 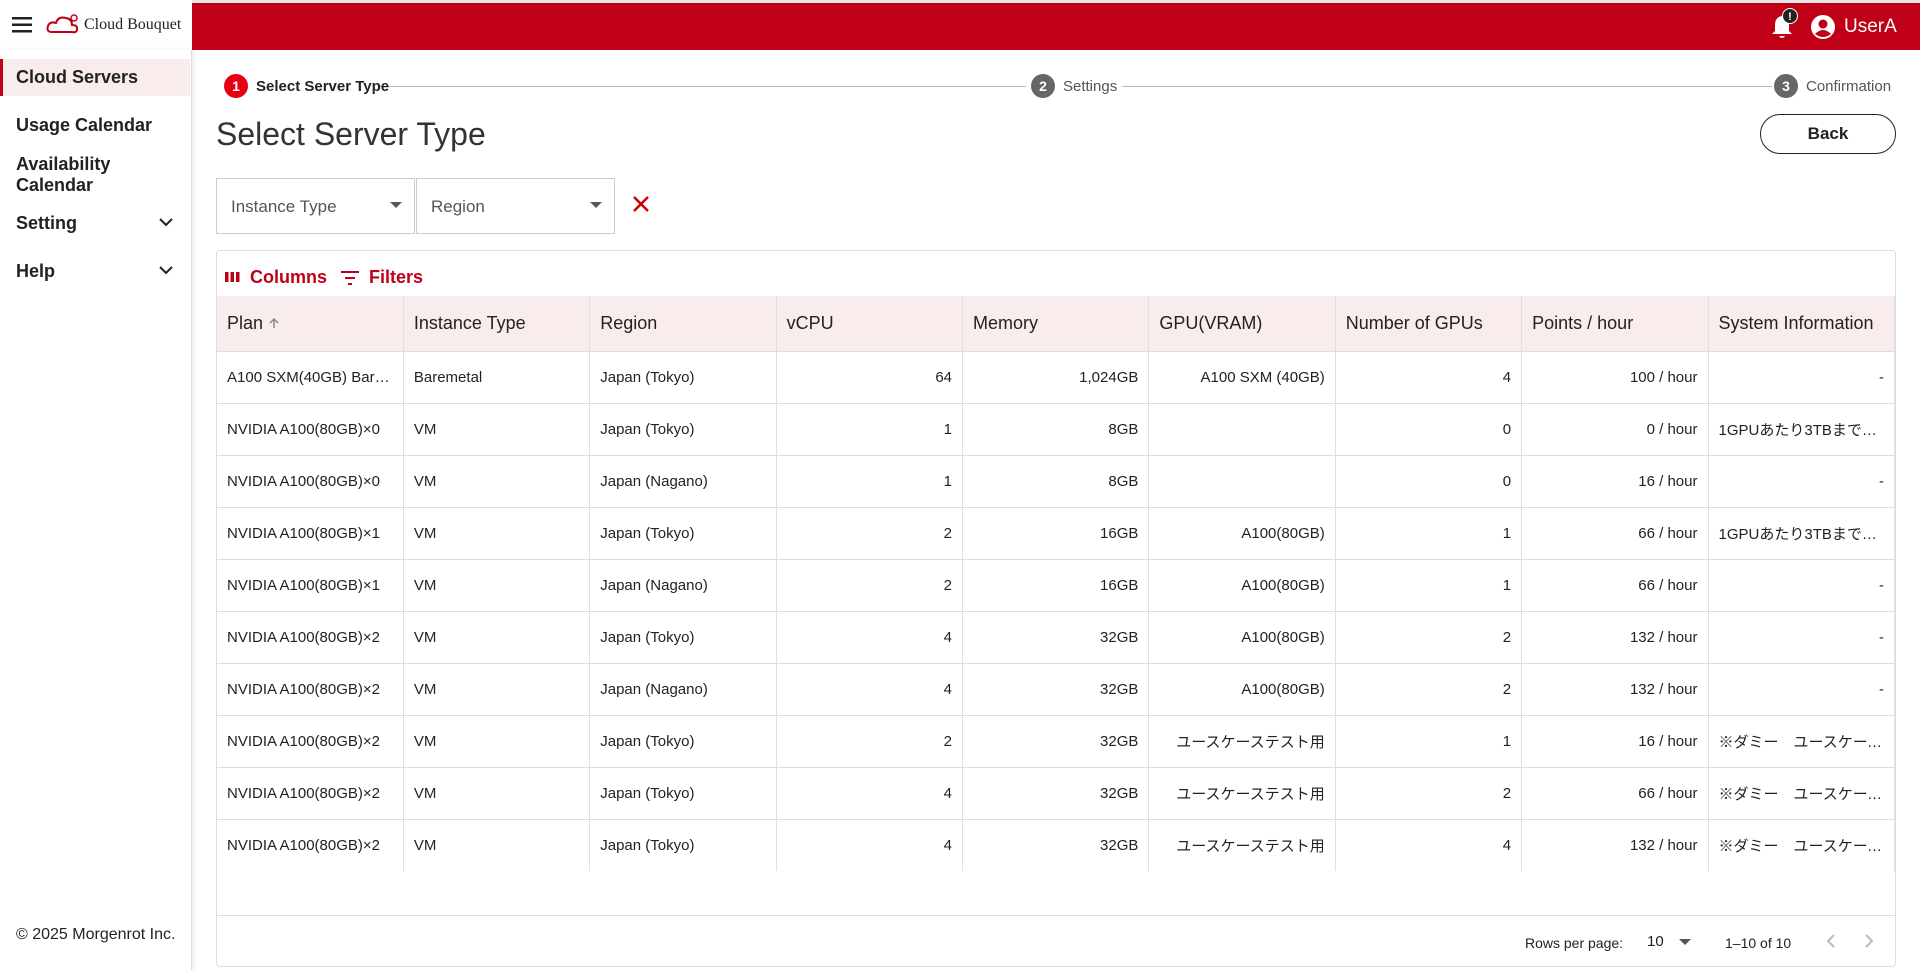 I want to click on table-cell: 8GB, so click(x=1056, y=480).